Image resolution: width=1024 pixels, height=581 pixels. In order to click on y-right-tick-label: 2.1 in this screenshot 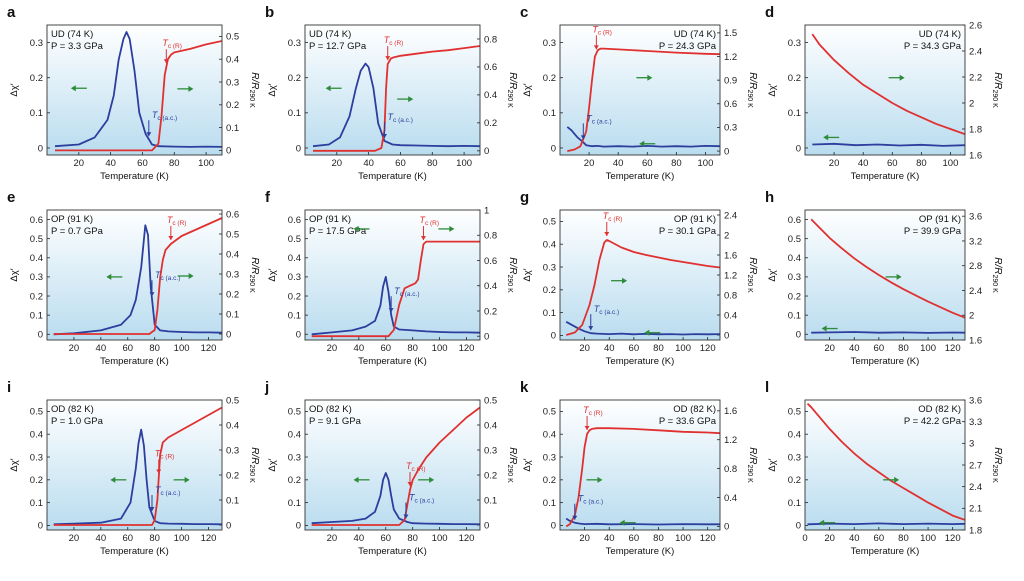, I will do `click(975, 509)`.